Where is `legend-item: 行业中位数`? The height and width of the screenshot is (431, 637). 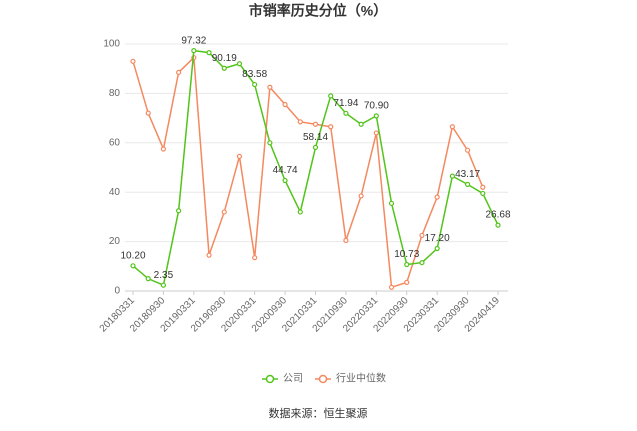
legend-item: 行业中位数 is located at coordinates (350, 378).